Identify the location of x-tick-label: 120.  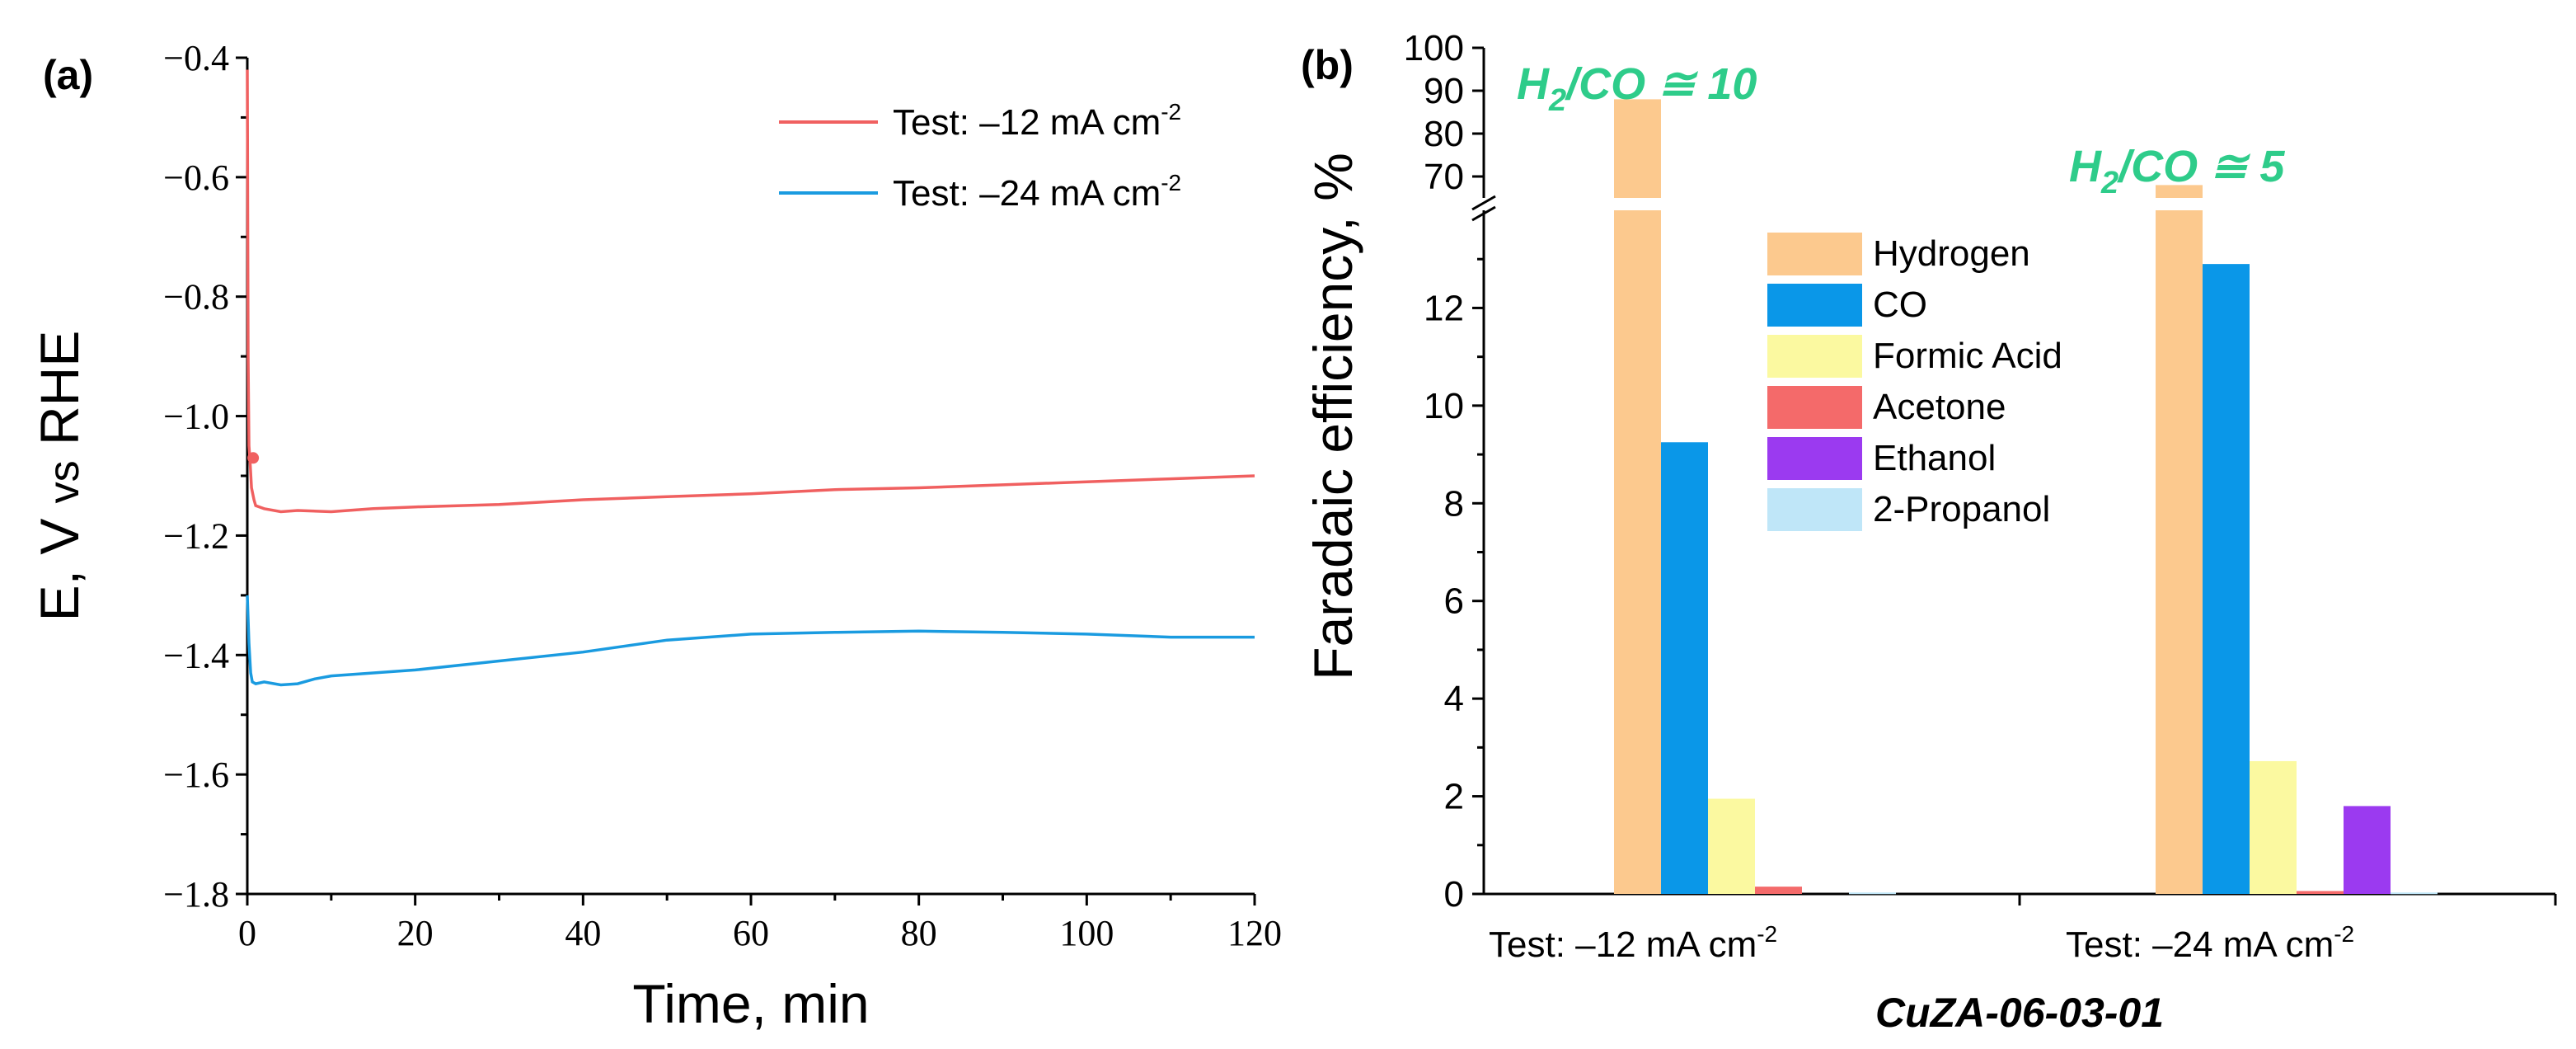
(1255, 933).